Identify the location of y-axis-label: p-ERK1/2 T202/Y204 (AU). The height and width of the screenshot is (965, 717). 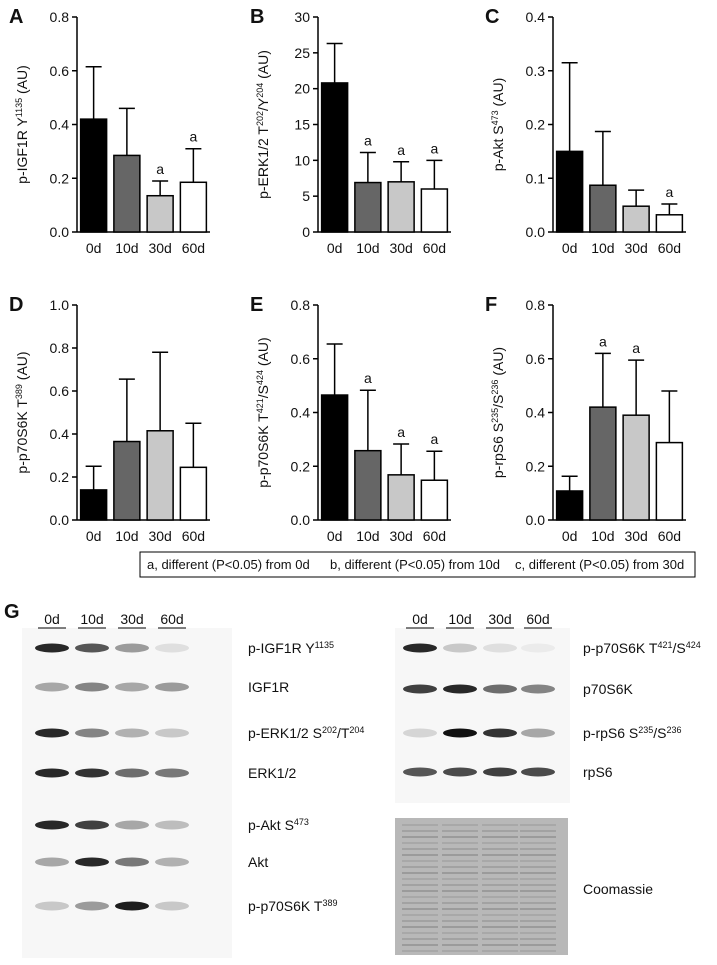
(263, 124).